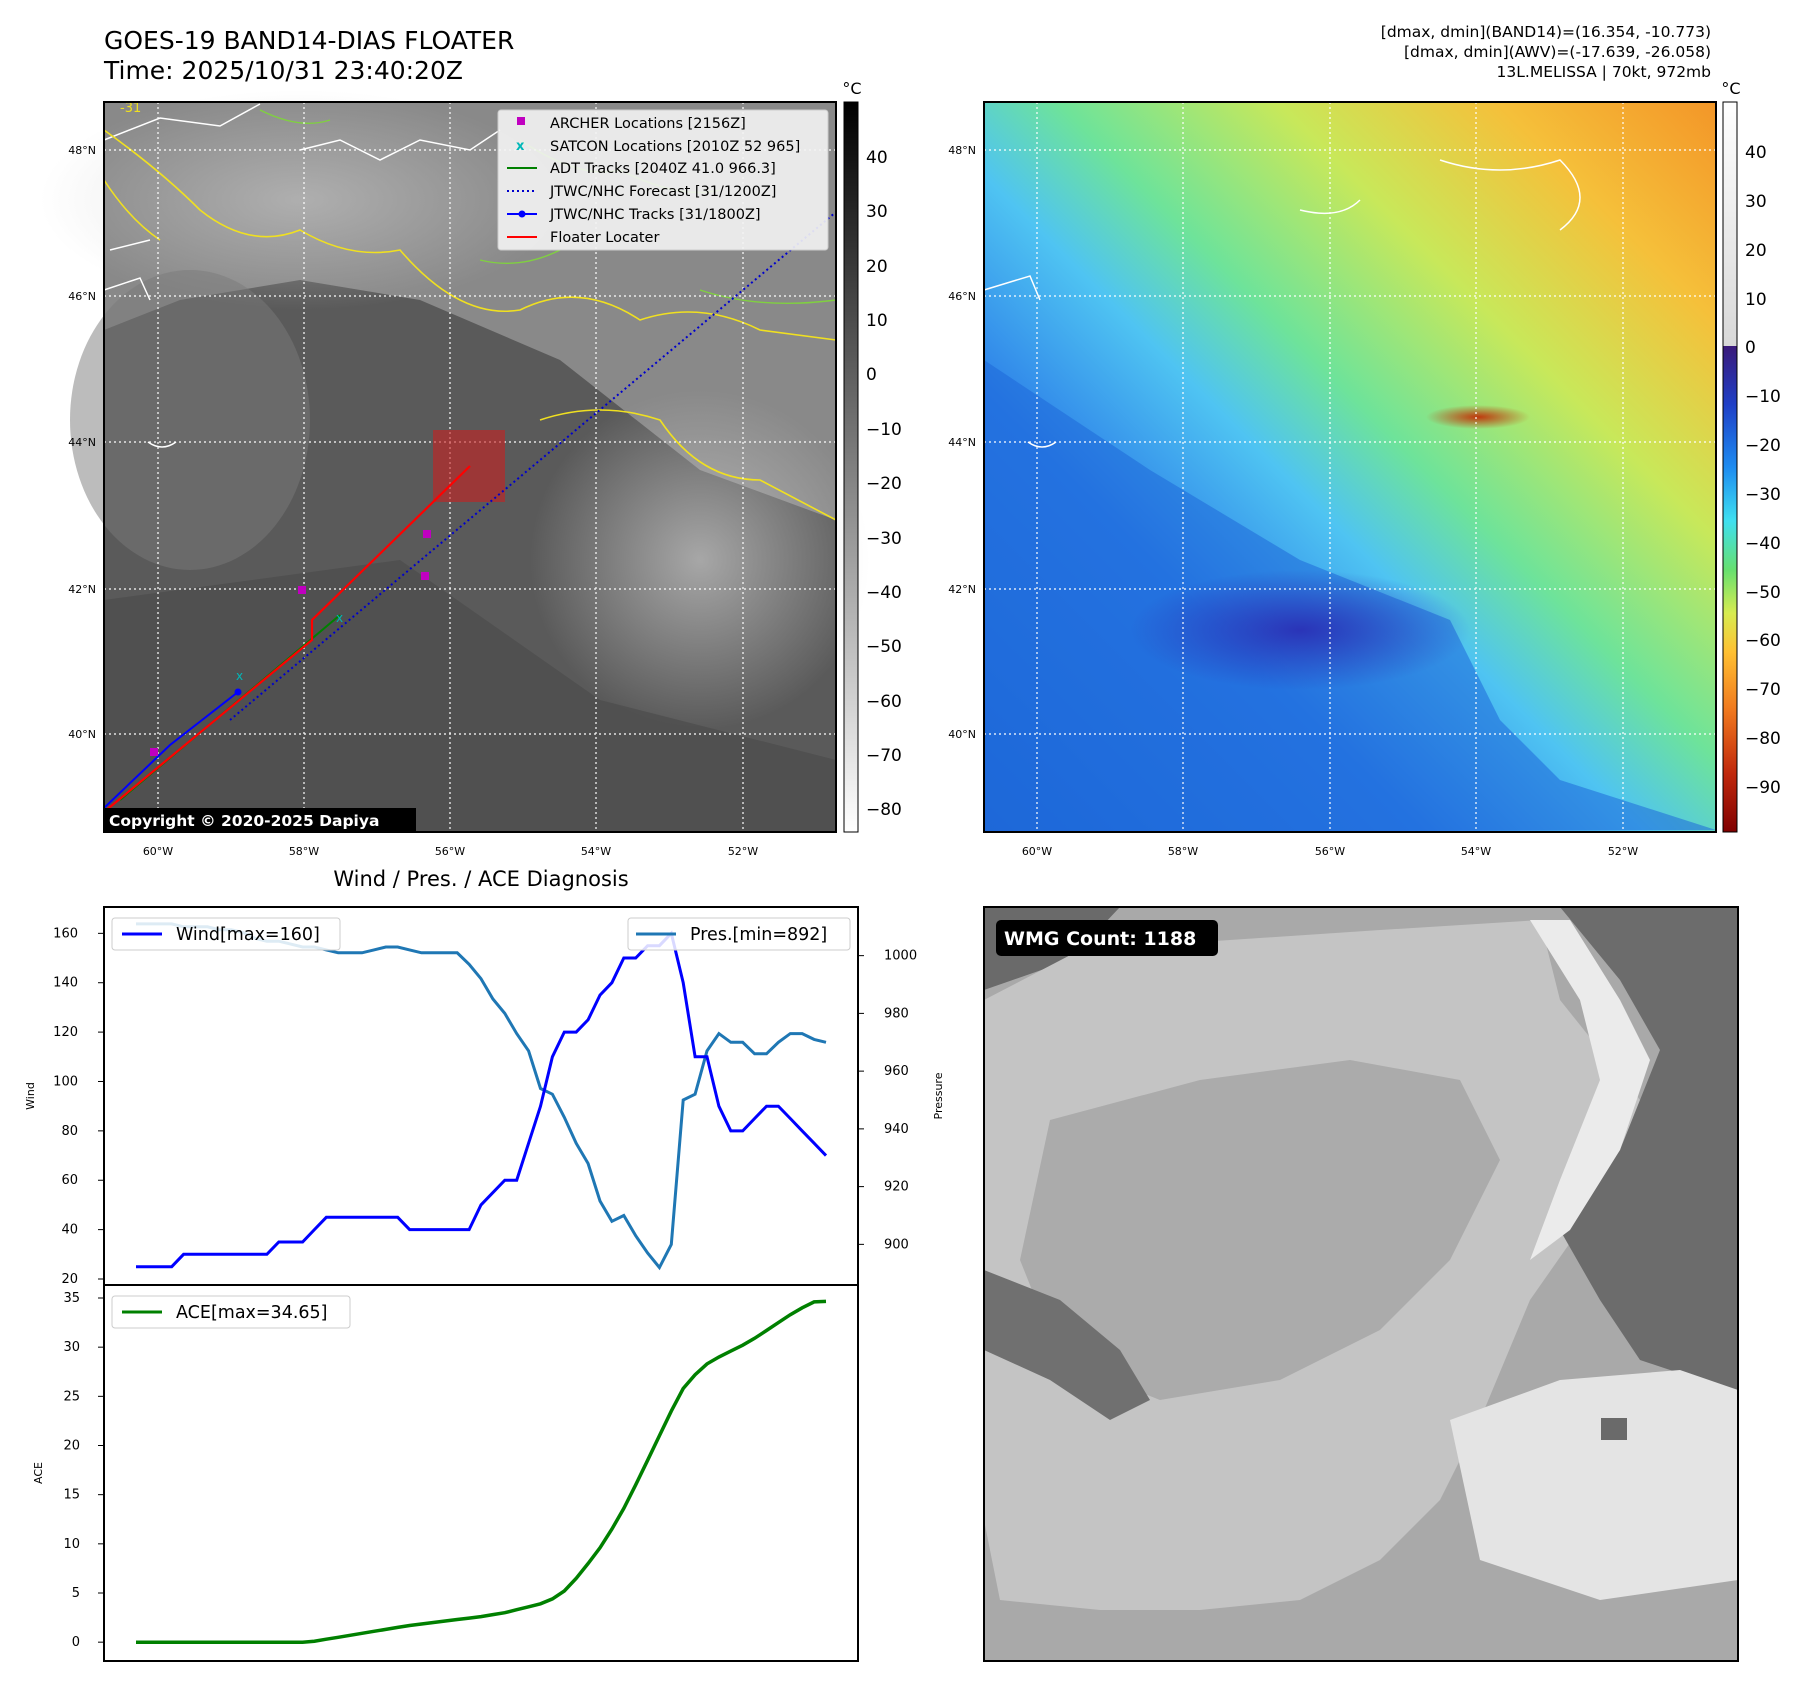 The height and width of the screenshot is (1690, 1797). I want to click on copyright-badge, so click(260, 820).